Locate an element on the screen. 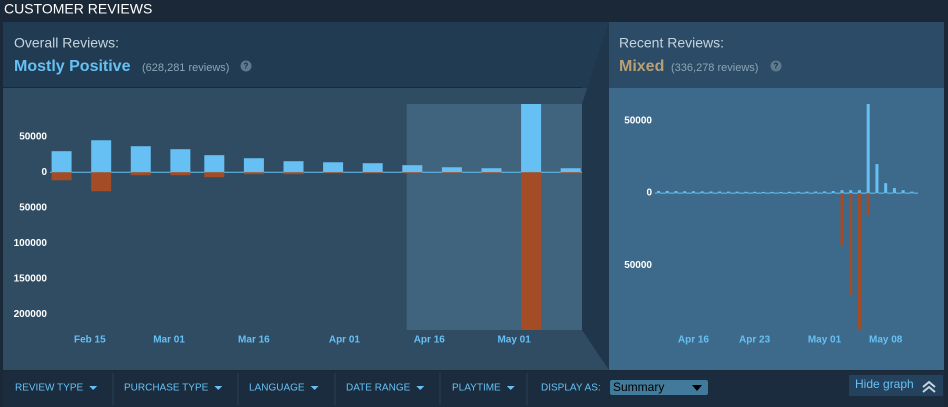  display-as-label: DISPLAY AS: is located at coordinates (571, 388).